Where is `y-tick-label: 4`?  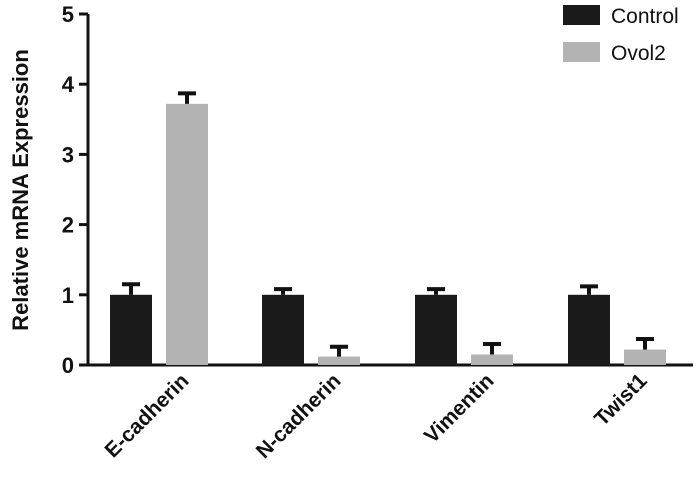
y-tick-label: 4 is located at coordinates (68, 84).